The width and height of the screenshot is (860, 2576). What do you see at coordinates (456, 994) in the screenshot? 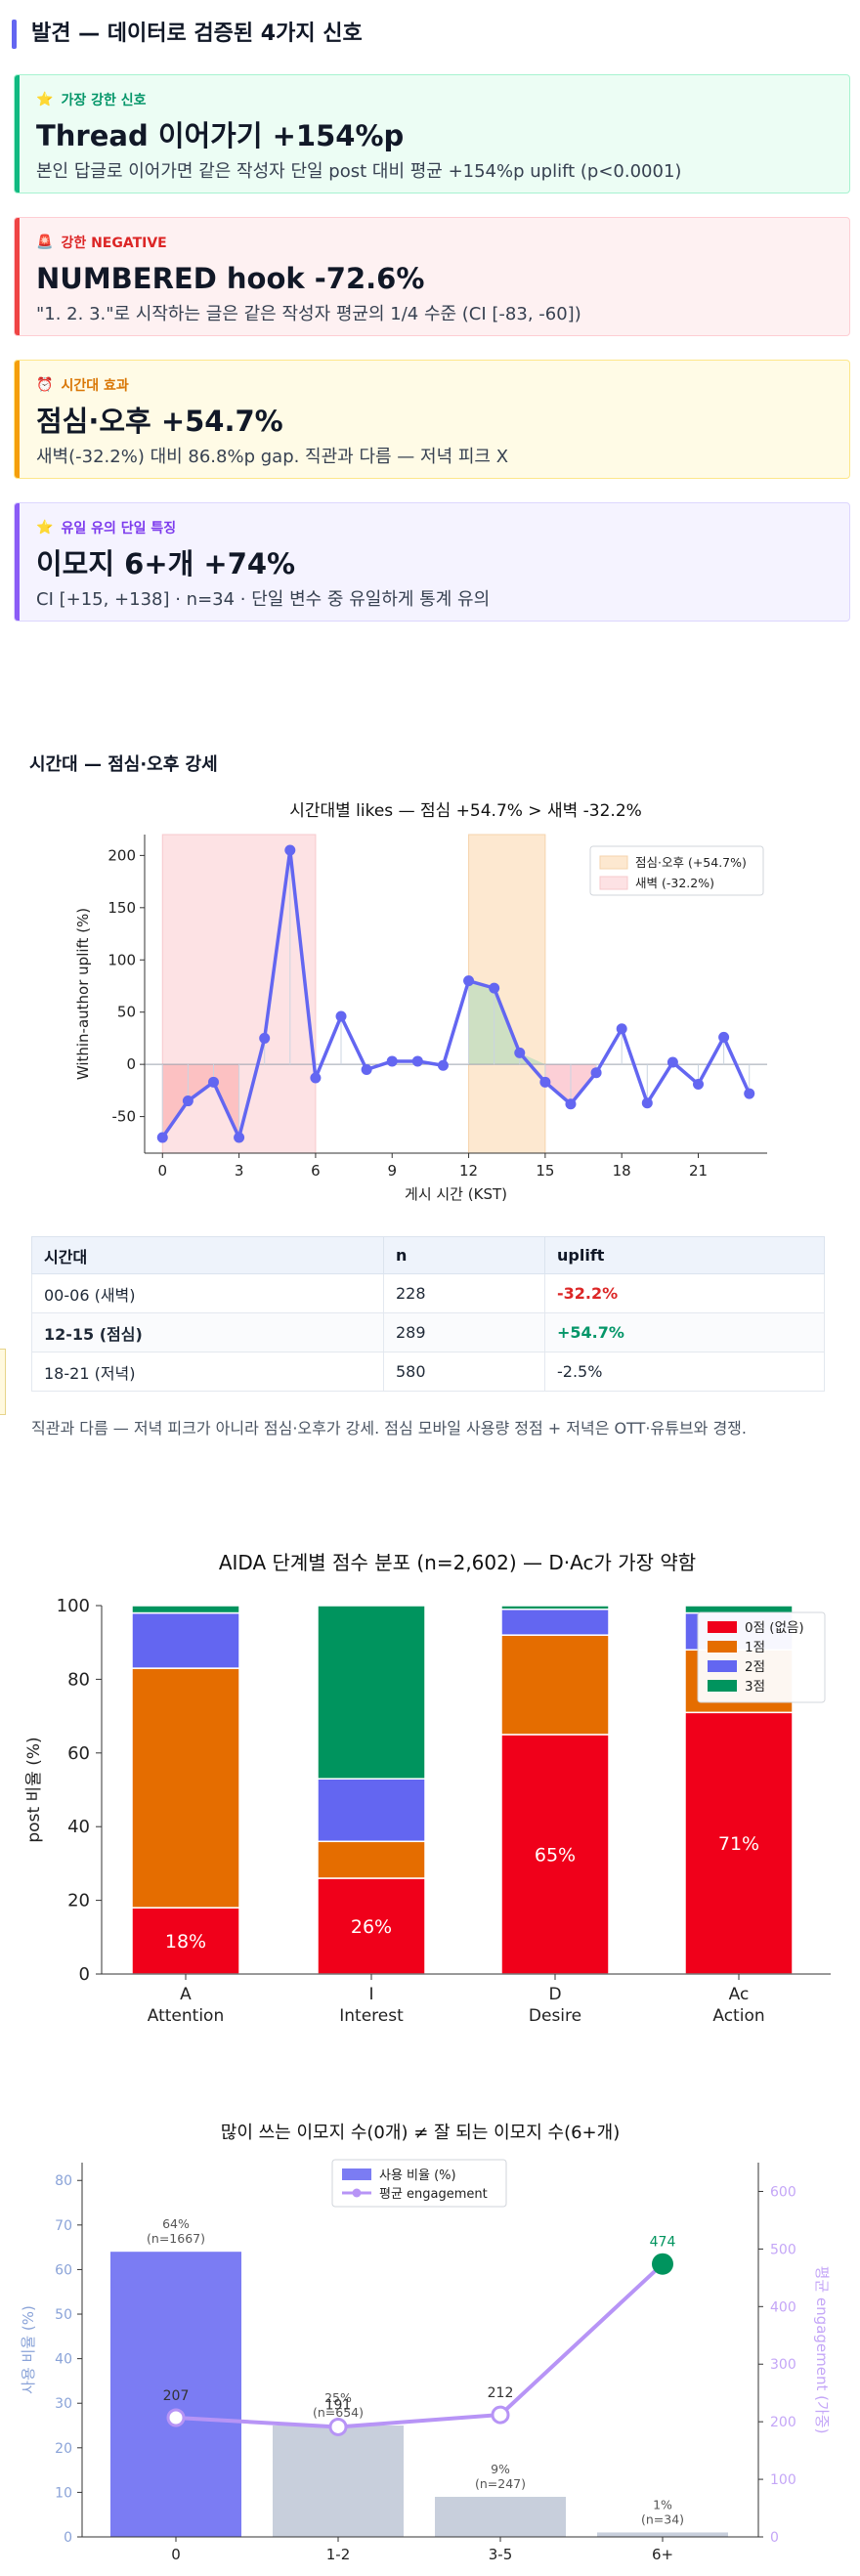
I see `uplift-line` at bounding box center [456, 994].